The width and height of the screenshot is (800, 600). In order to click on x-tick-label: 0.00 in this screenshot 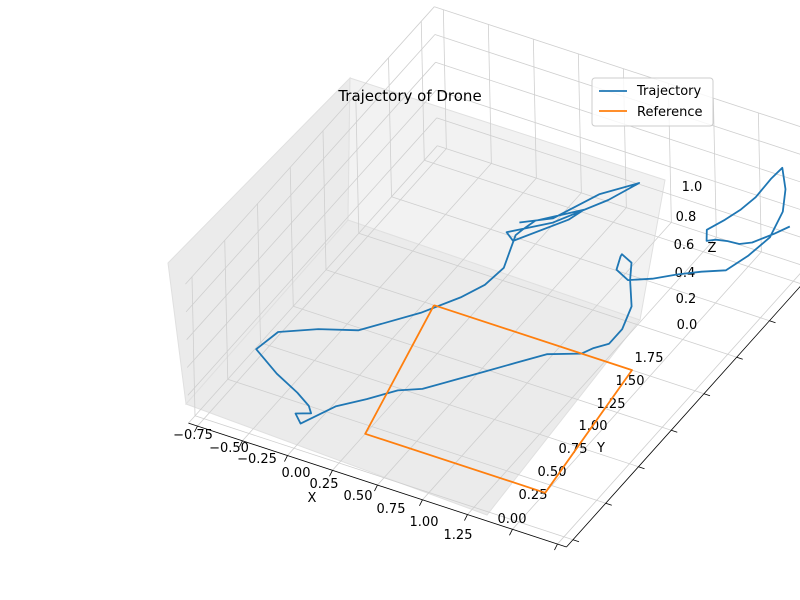, I will do `click(296, 473)`.